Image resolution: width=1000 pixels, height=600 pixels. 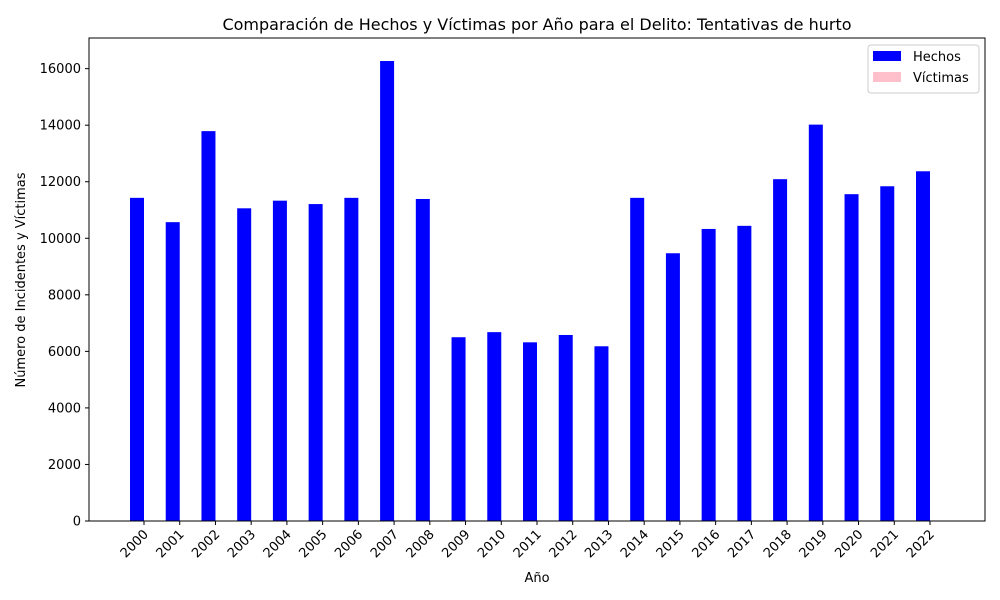 I want to click on x-tick-label: 2020, so click(x=849, y=544).